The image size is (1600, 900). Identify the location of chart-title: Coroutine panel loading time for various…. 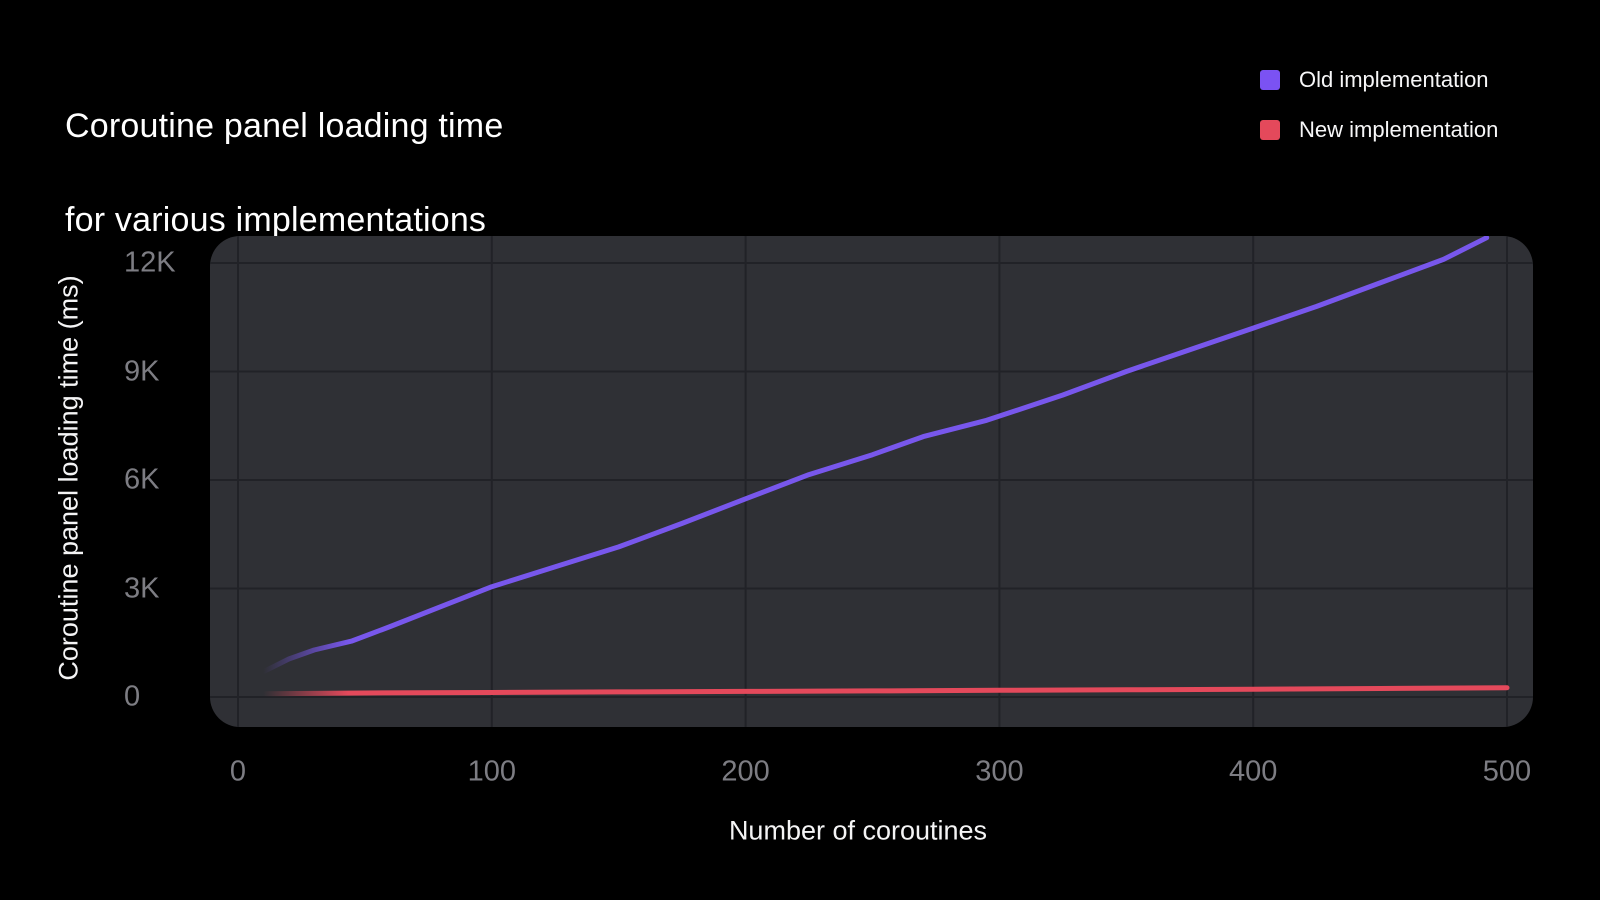
(284, 150).